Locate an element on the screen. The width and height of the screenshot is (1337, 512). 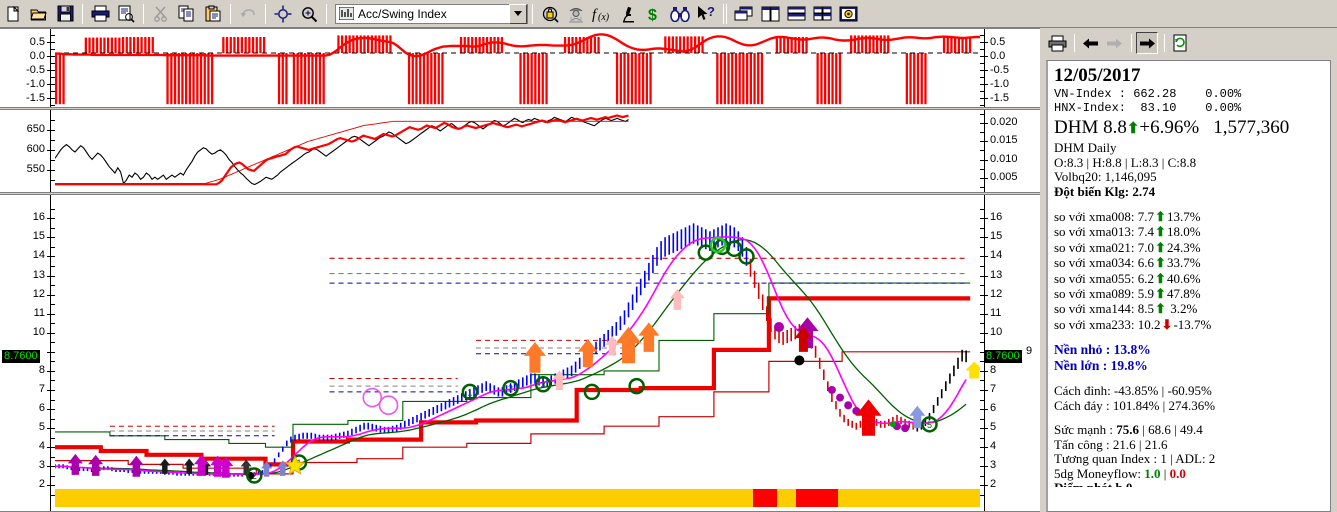
acc-swing-plot is located at coordinates (517, 68).